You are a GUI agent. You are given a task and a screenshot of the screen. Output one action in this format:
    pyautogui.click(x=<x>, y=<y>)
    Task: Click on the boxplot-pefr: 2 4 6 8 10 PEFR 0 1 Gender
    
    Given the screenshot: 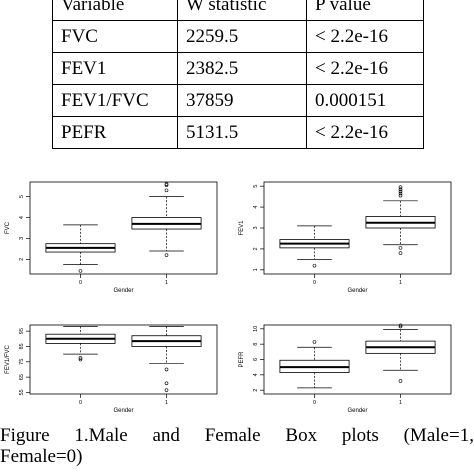 What is the action you would take?
    pyautogui.click(x=345, y=368)
    